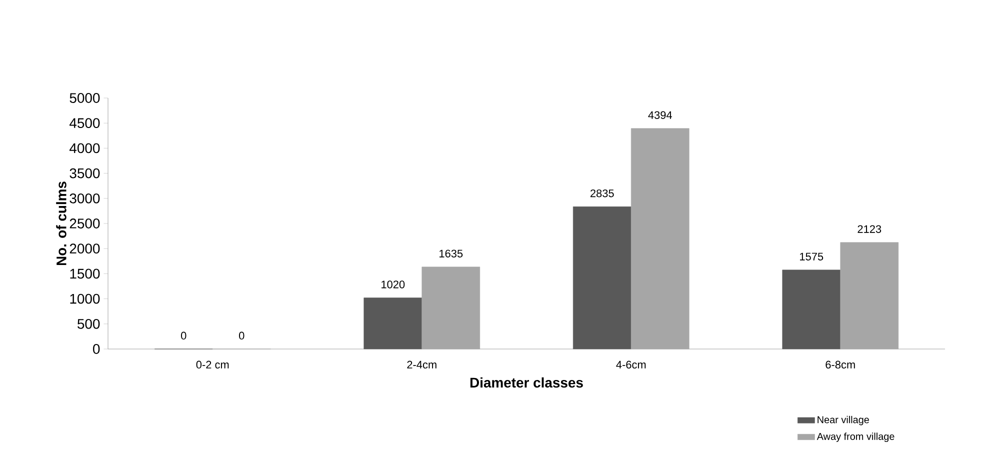  What do you see at coordinates (393, 284) in the screenshot?
I see `data-label: 1020` at bounding box center [393, 284].